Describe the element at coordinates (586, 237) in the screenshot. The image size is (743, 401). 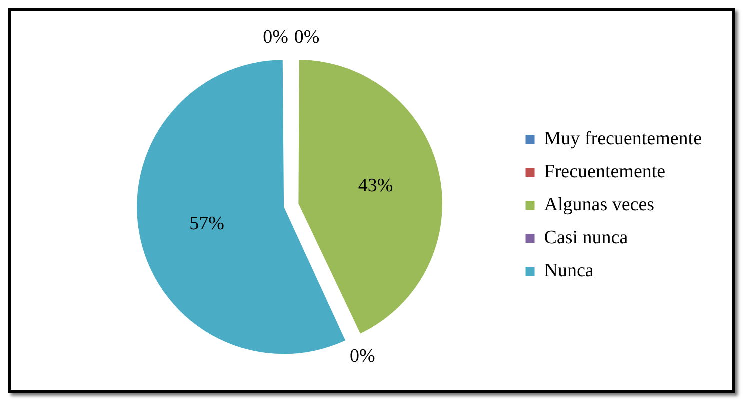
I see `legend-label: Casi nunca` at that location.